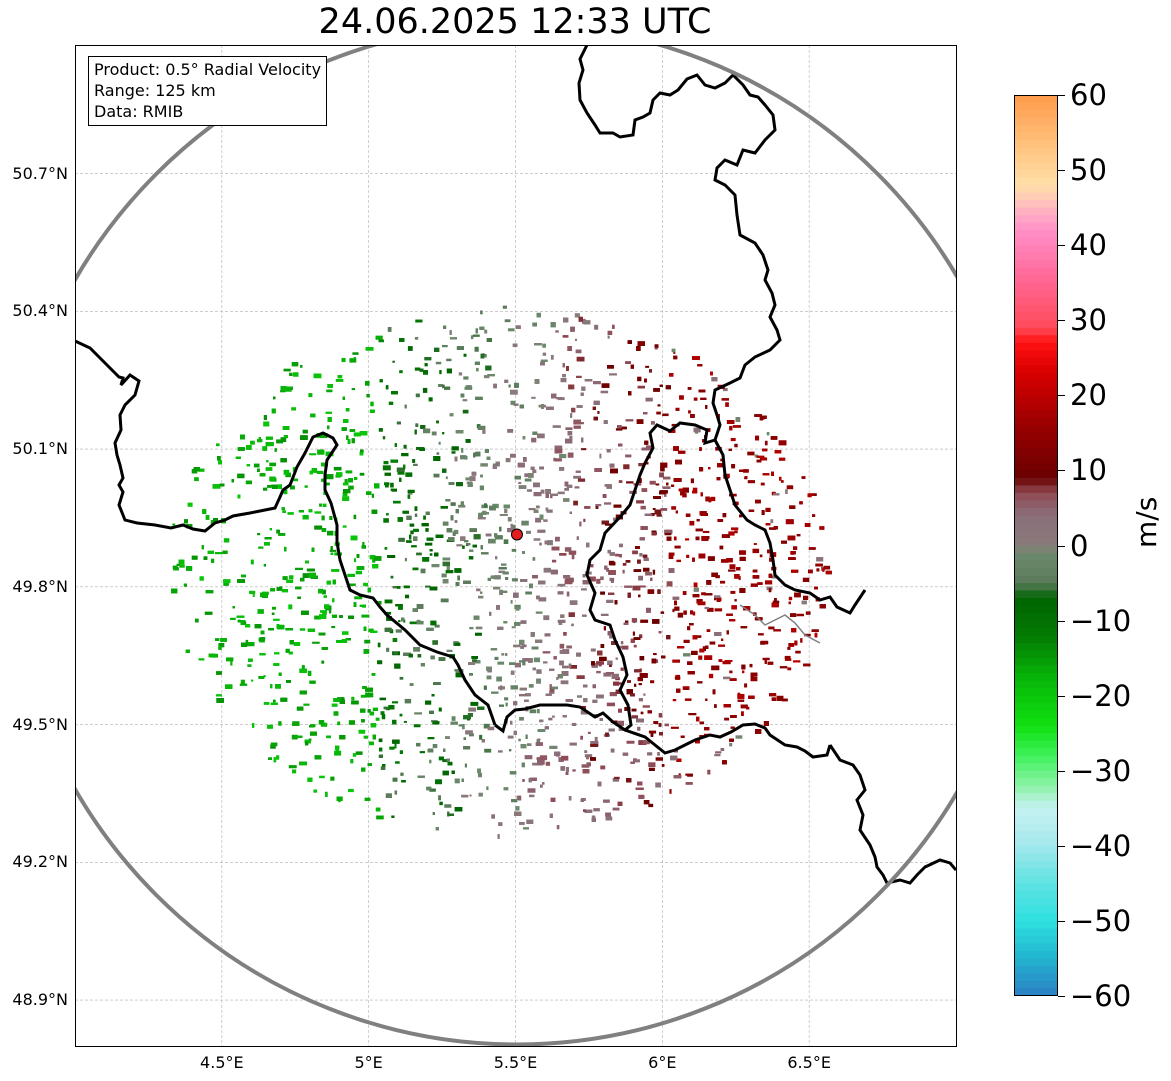  Describe the element at coordinates (516, 534) in the screenshot. I see `radar-site-marker` at that location.